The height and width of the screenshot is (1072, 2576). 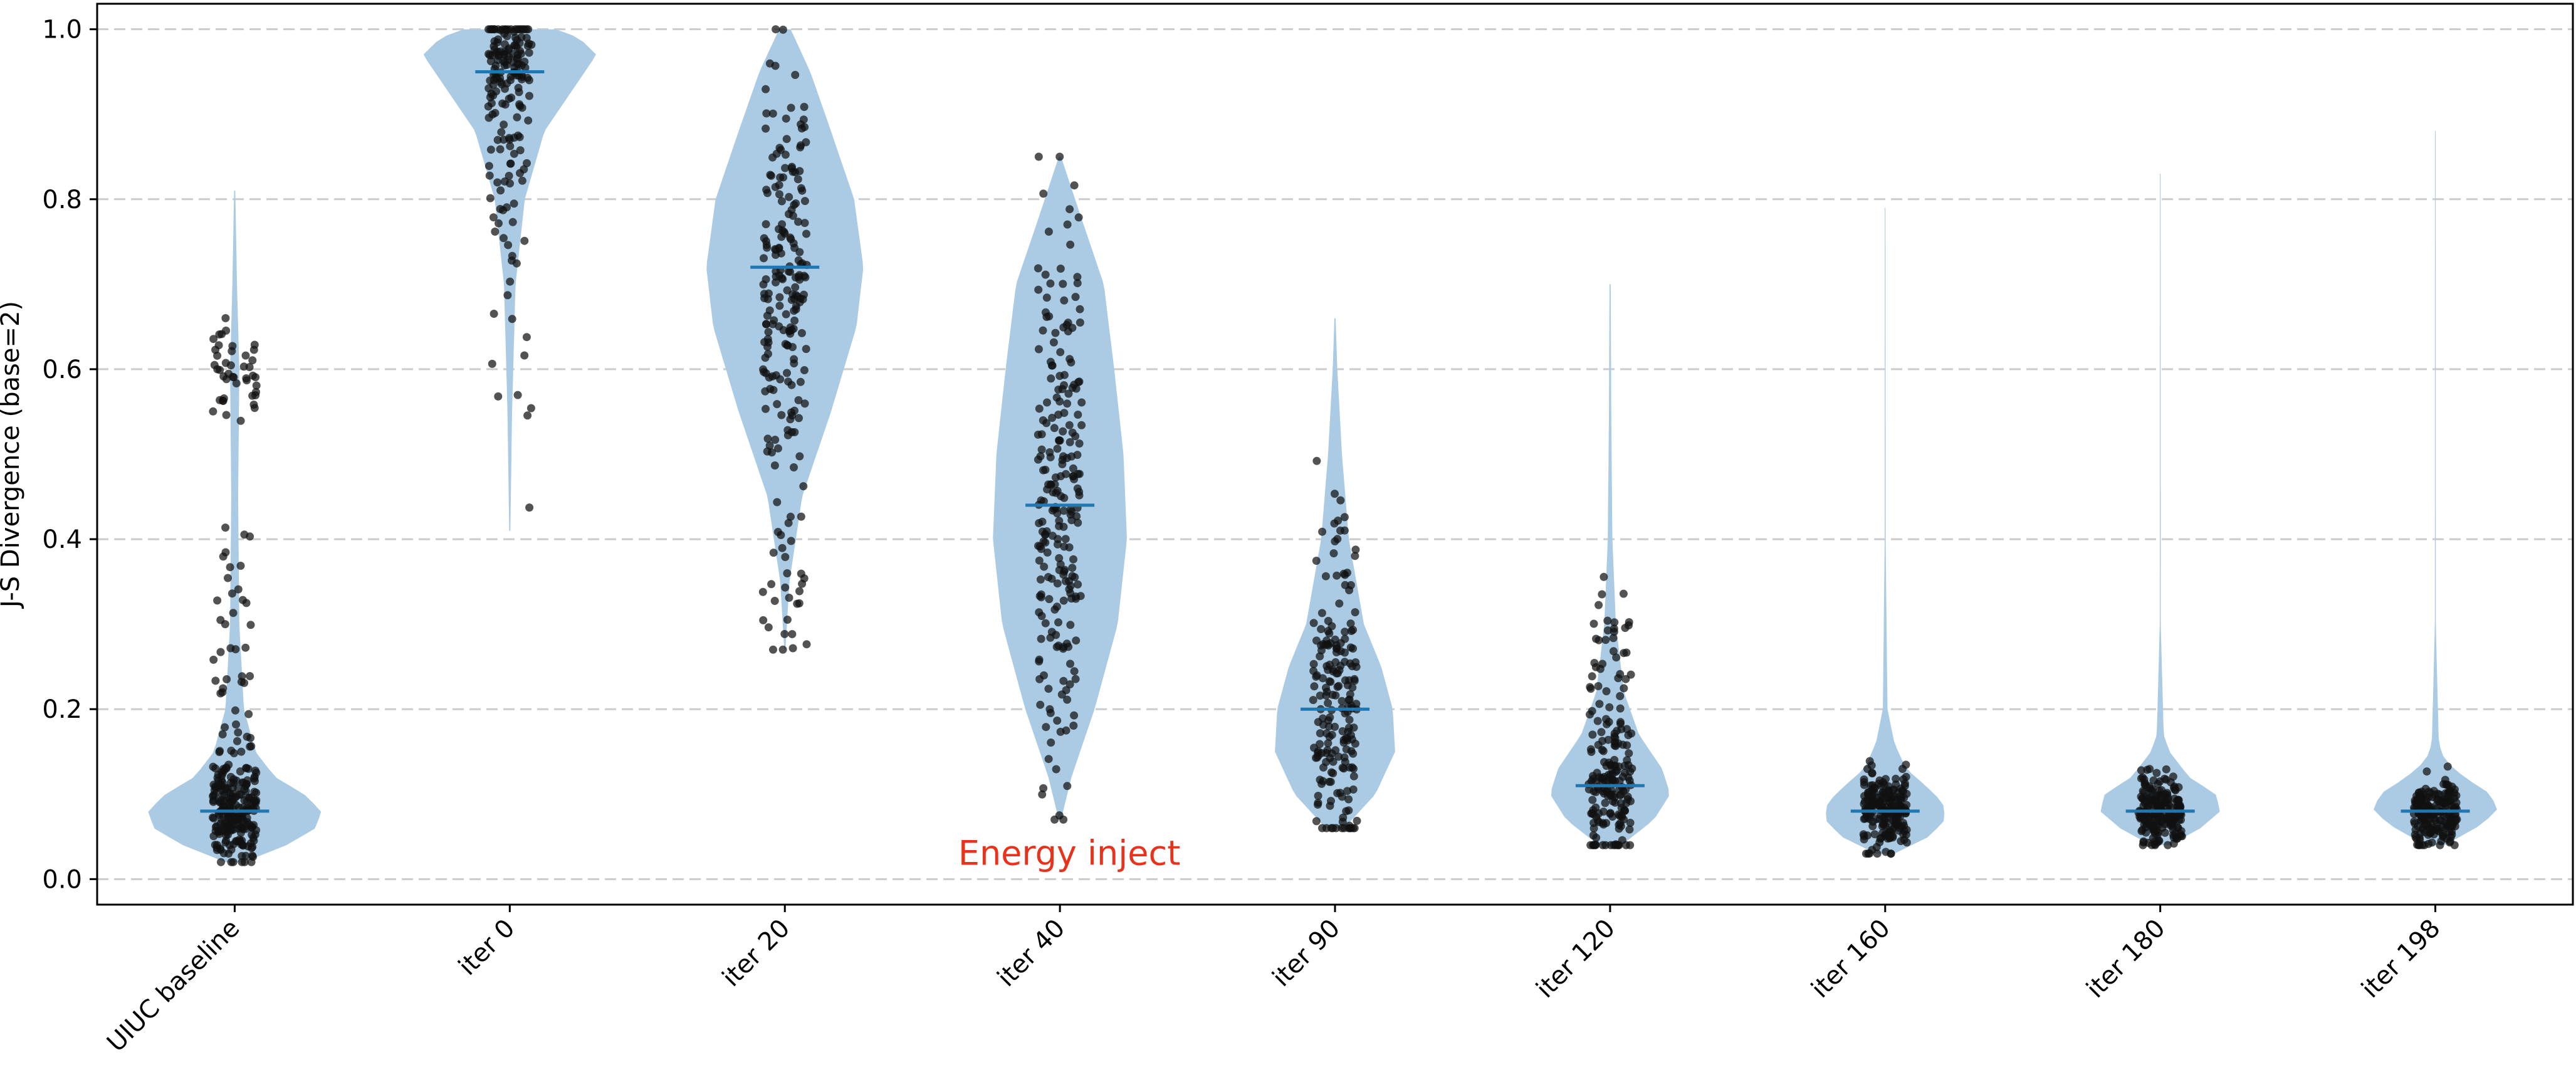 What do you see at coordinates (62, 200) in the screenshot?
I see `y-tick-label: 0.8` at bounding box center [62, 200].